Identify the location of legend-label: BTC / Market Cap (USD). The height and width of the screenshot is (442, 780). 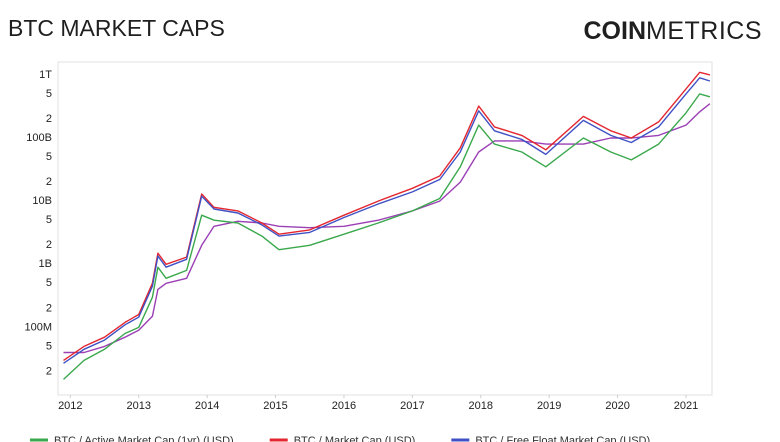
(355, 438).